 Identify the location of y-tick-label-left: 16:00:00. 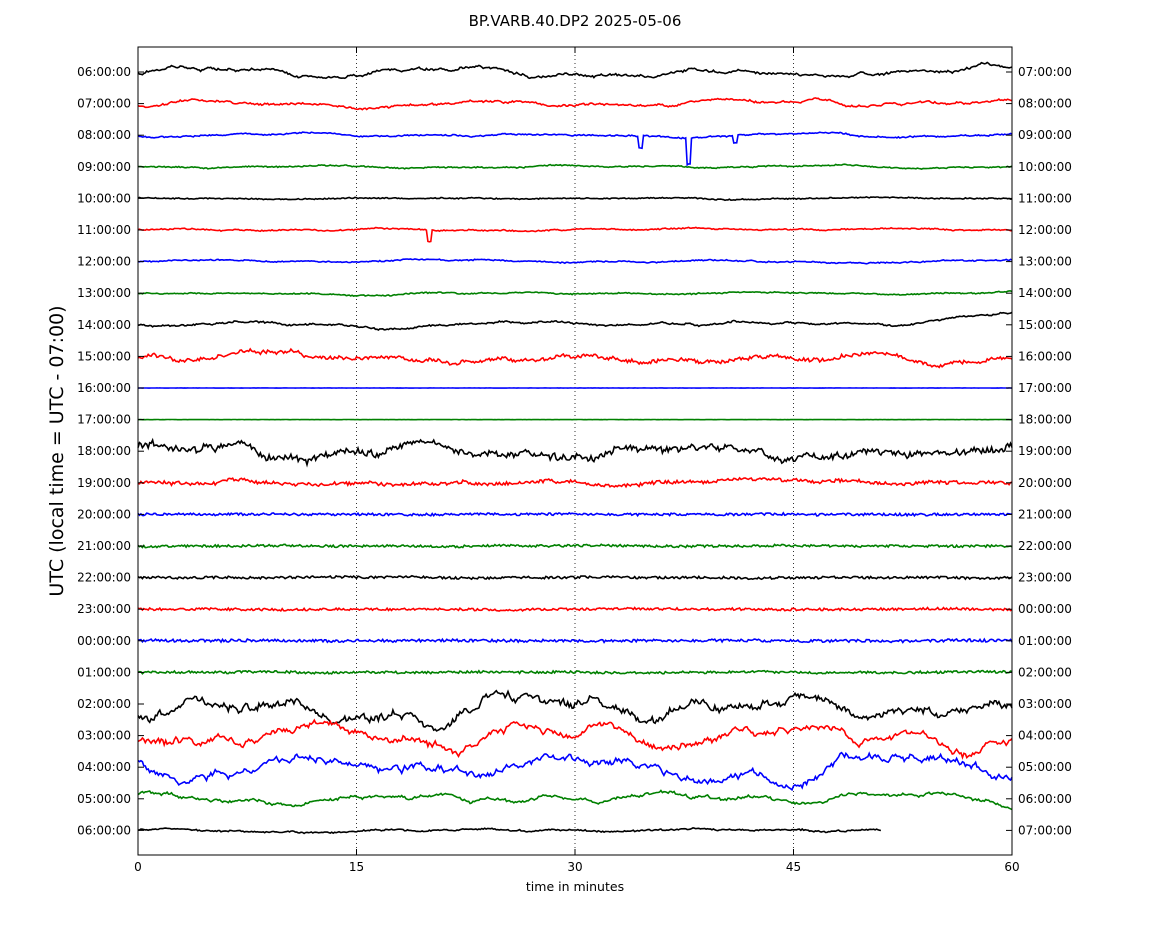
(104, 388).